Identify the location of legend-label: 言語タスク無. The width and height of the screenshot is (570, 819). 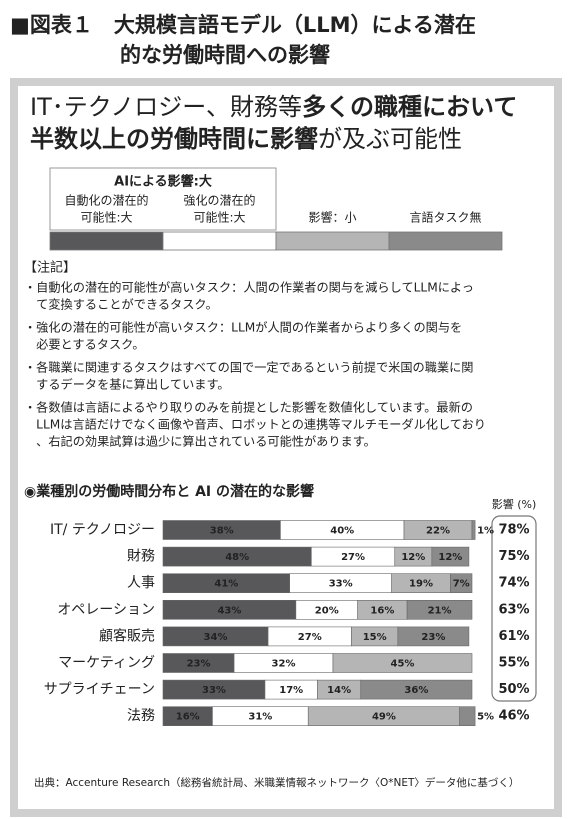
(445, 217).